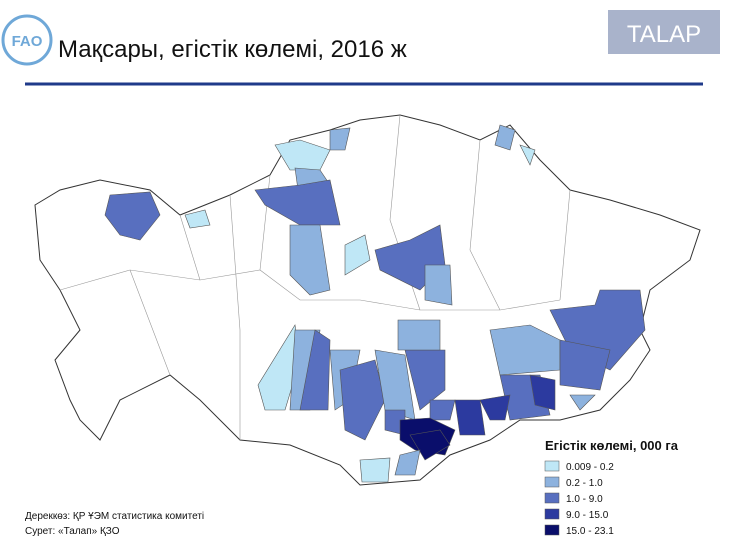  I want to click on logo-ring, so click(27, 40).